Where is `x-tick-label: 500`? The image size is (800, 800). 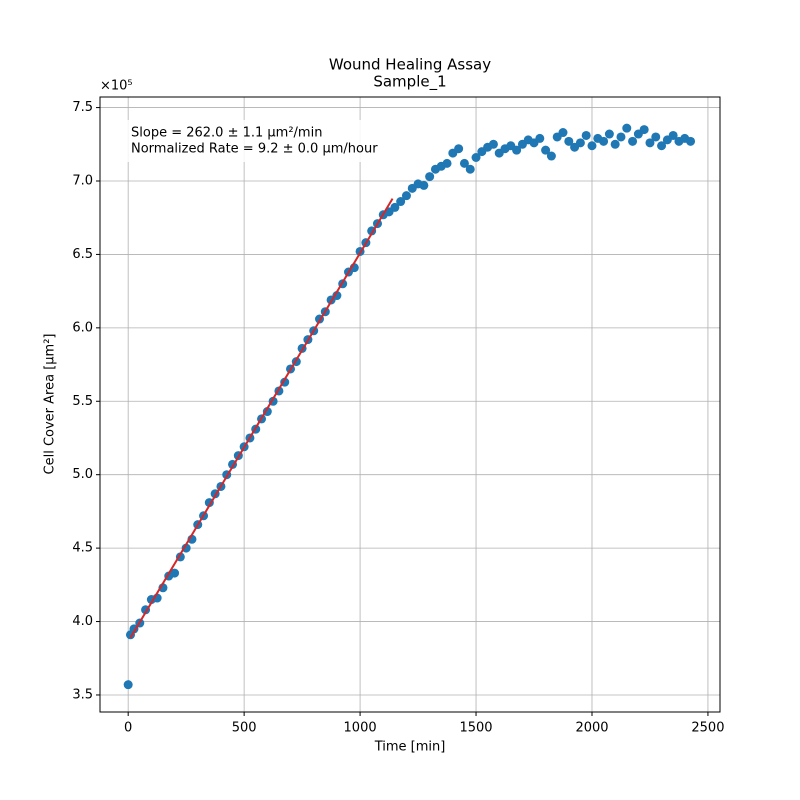 x-tick-label: 500 is located at coordinates (244, 728).